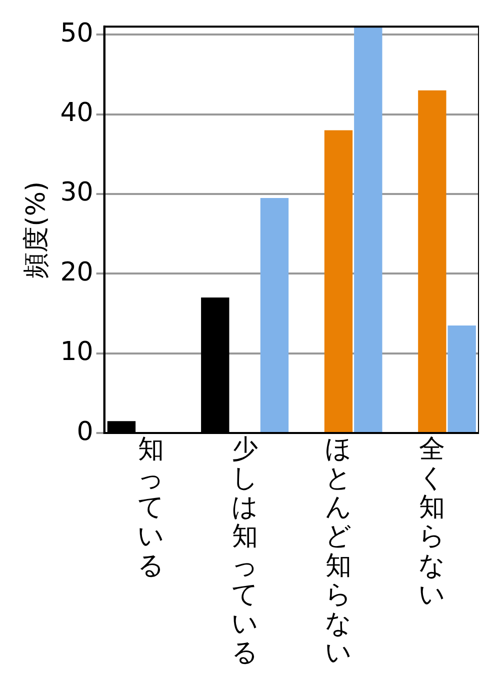 This screenshot has width=487, height=680. I want to click on y-tick-label: 30, so click(77, 193).